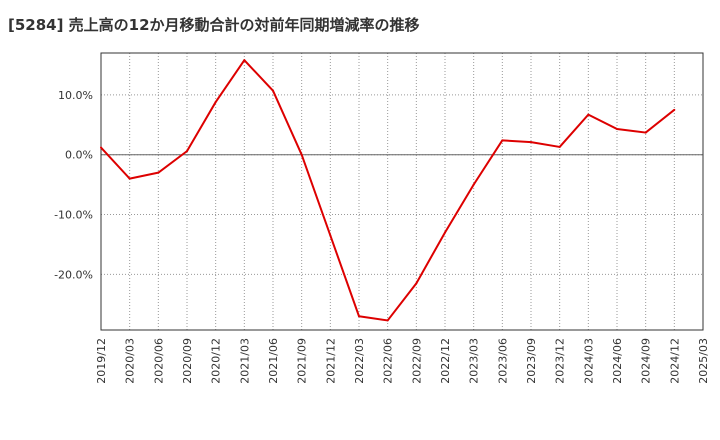 This screenshot has width=720, height=440. What do you see at coordinates (73, 215) in the screenshot?
I see `y-tick-label: -10.0%` at bounding box center [73, 215].